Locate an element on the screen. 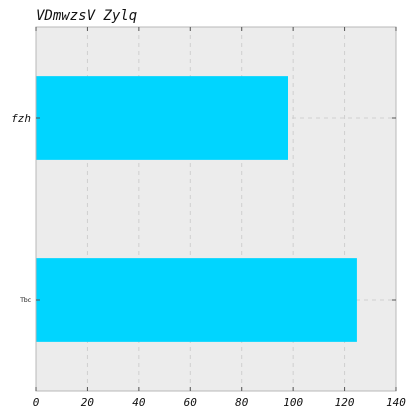 The image size is (416, 416). chart-title: VDmwzsV Zylq is located at coordinates (86, 16).